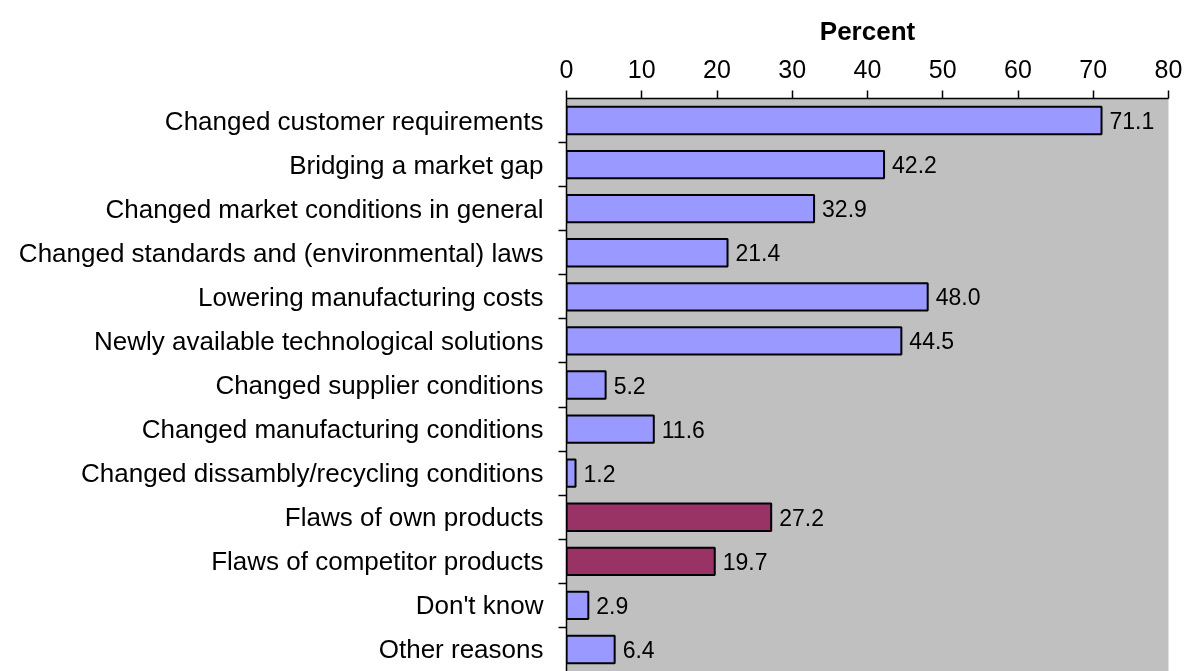  What do you see at coordinates (914, 165) in the screenshot?
I see `data-label: 42.2` at bounding box center [914, 165].